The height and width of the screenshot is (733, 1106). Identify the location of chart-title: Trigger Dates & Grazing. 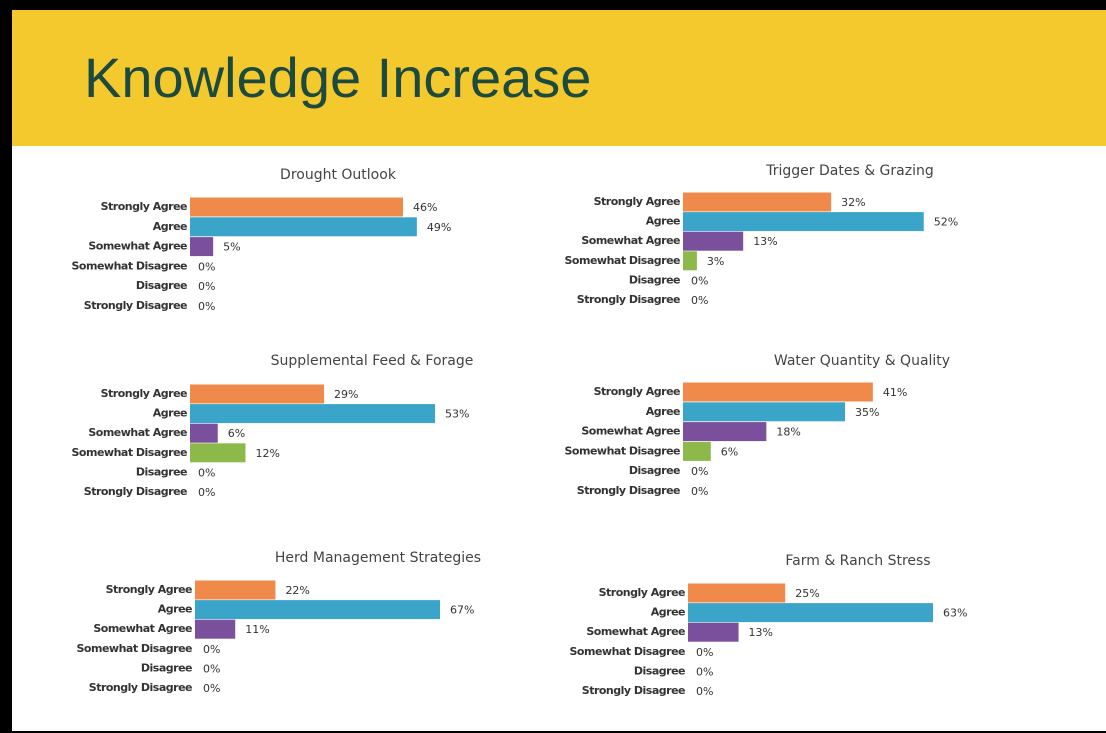
(849, 171).